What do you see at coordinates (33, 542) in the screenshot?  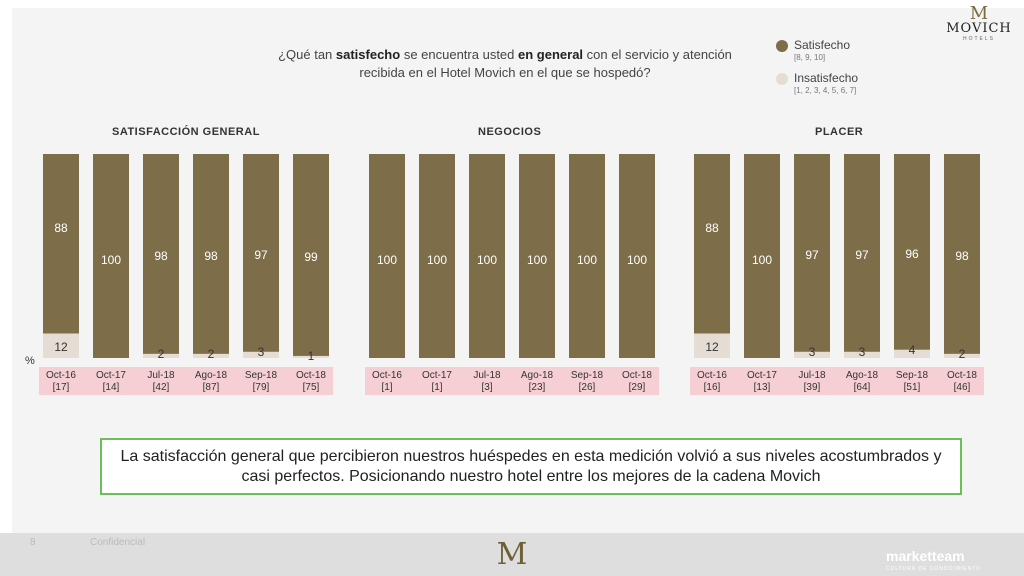 I see `page-number: 8` at bounding box center [33, 542].